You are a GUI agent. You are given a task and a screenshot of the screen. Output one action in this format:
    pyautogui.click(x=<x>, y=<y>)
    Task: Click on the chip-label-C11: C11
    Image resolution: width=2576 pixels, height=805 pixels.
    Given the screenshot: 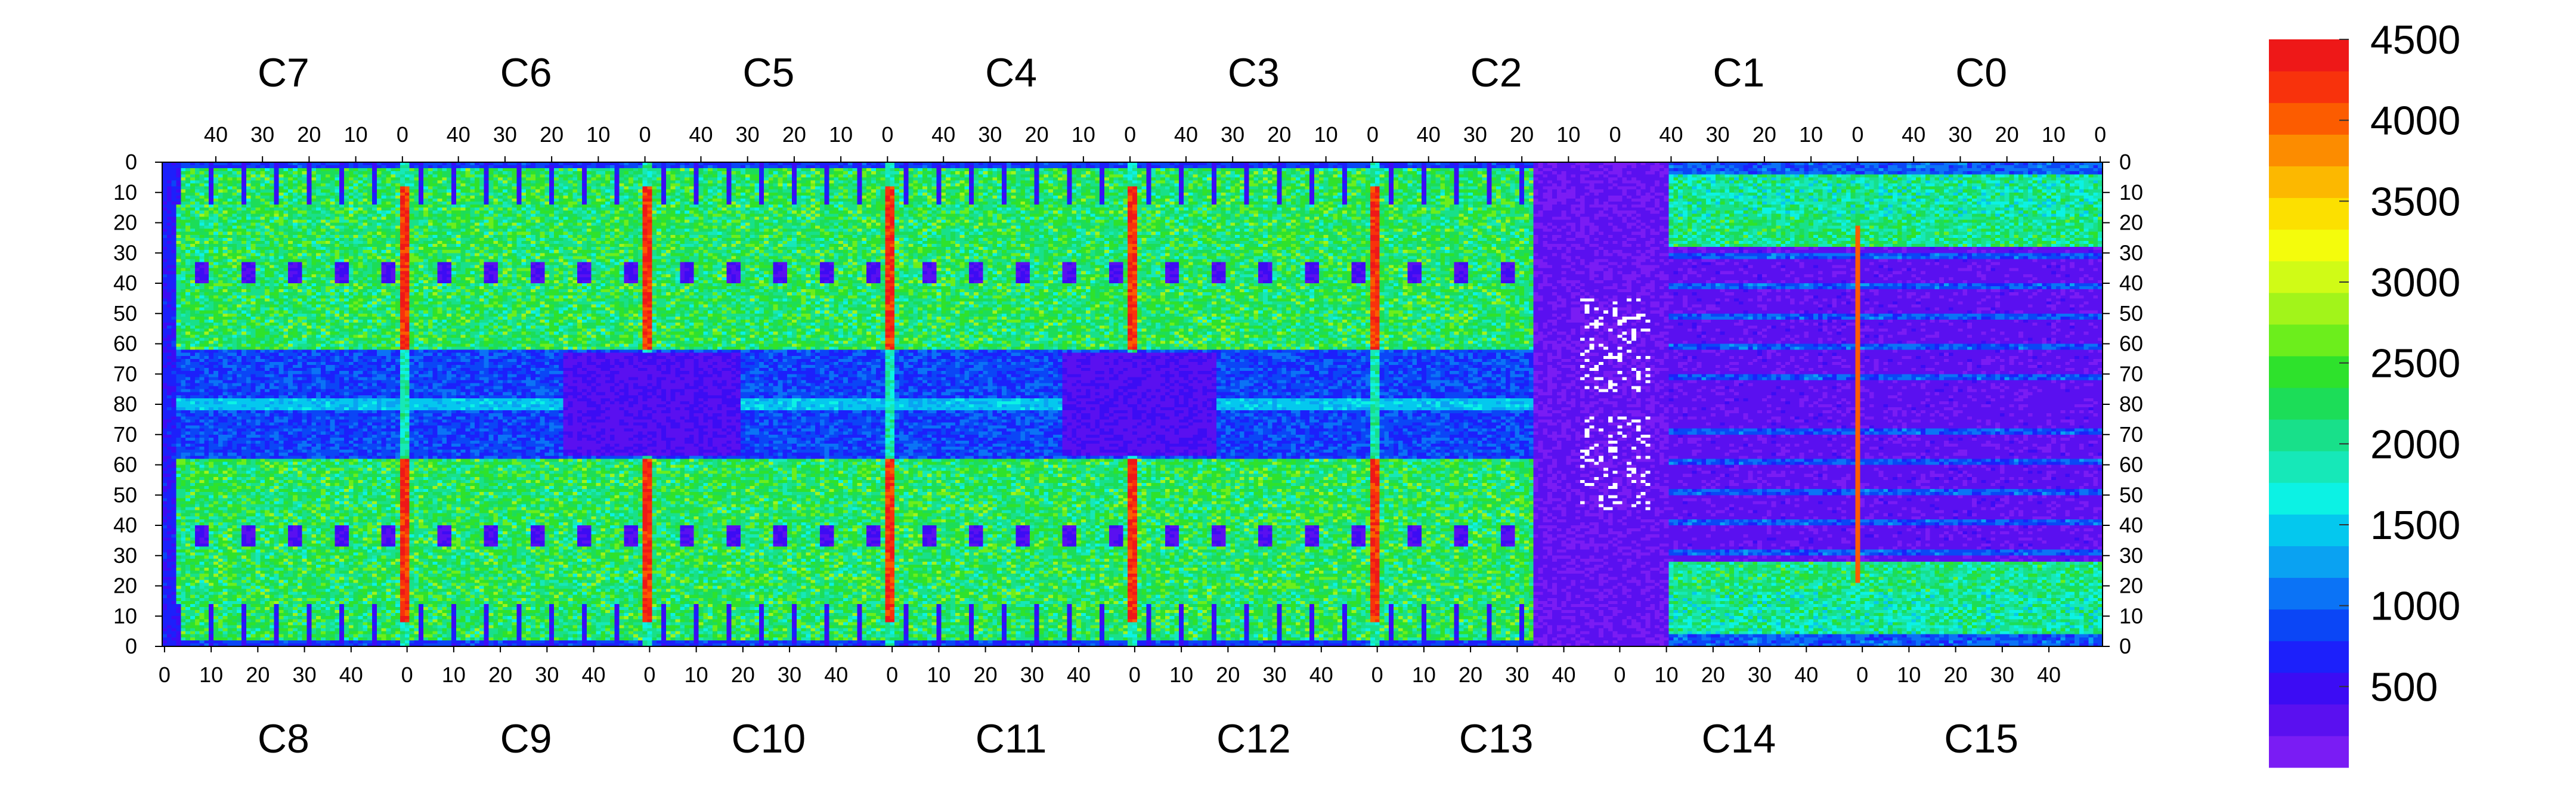 What is the action you would take?
    pyautogui.click(x=1012, y=738)
    